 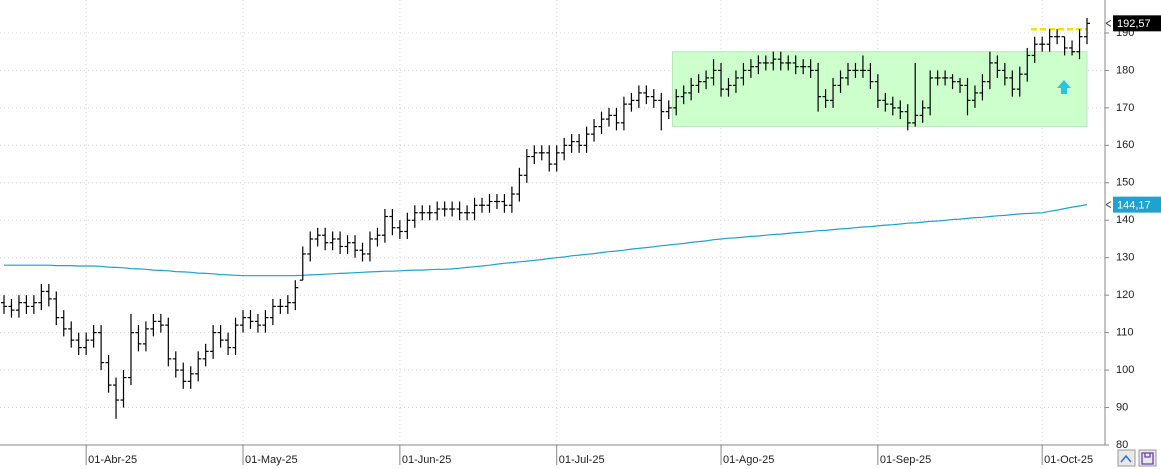 I want to click on zoom-button, so click(x=1126, y=458).